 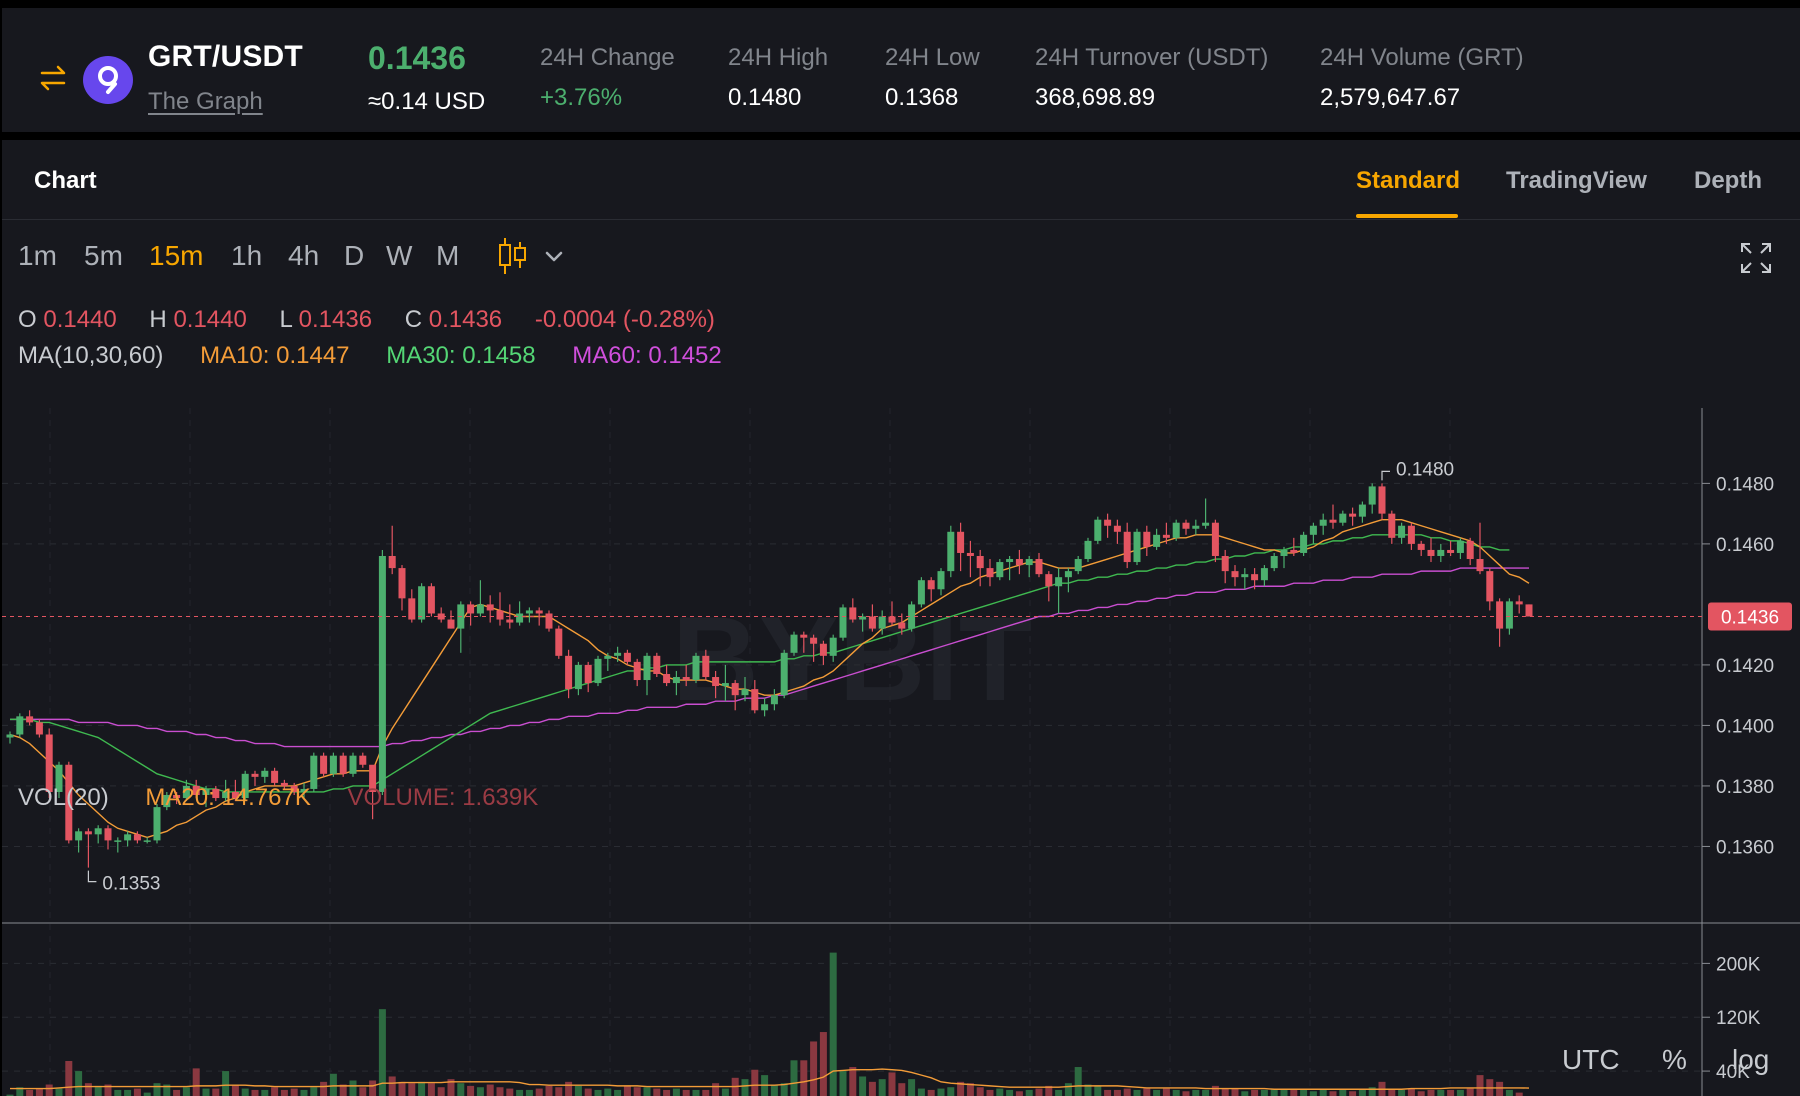 I want to click on tab-tradingview: TradingView, so click(x=1576, y=180).